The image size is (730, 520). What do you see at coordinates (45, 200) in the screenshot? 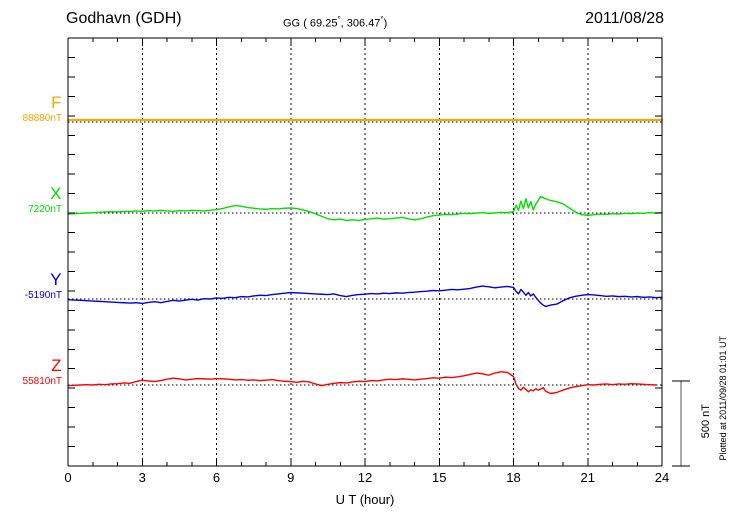
I see `component-label-x: X 7220nT` at bounding box center [45, 200].